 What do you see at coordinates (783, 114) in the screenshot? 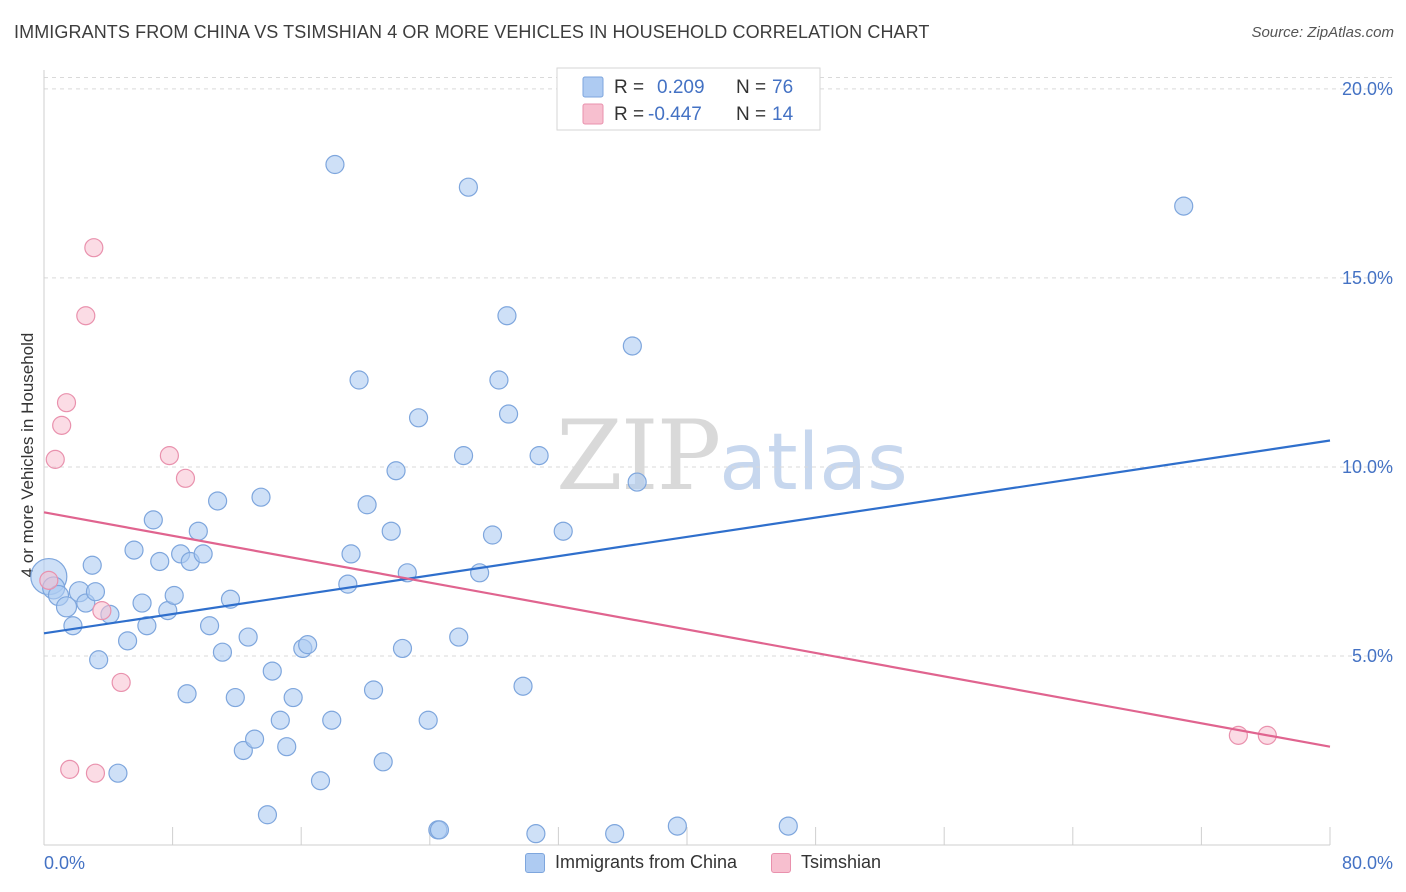
I see `legend-n-value-tsimshian: 14` at bounding box center [783, 114].